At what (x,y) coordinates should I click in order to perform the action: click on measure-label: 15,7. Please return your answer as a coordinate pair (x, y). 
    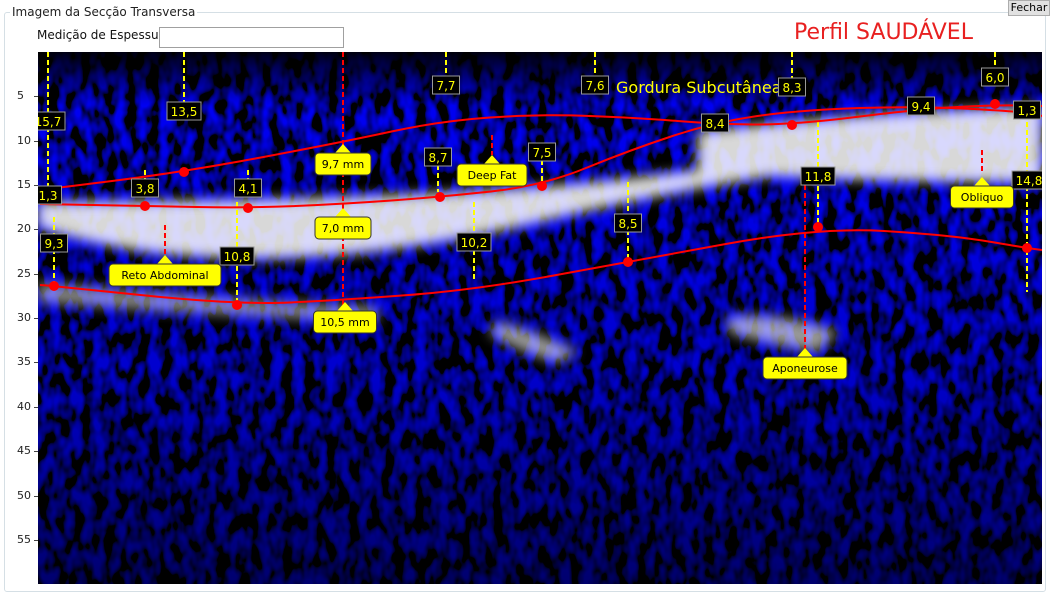
    Looking at the image, I should click on (49, 122).